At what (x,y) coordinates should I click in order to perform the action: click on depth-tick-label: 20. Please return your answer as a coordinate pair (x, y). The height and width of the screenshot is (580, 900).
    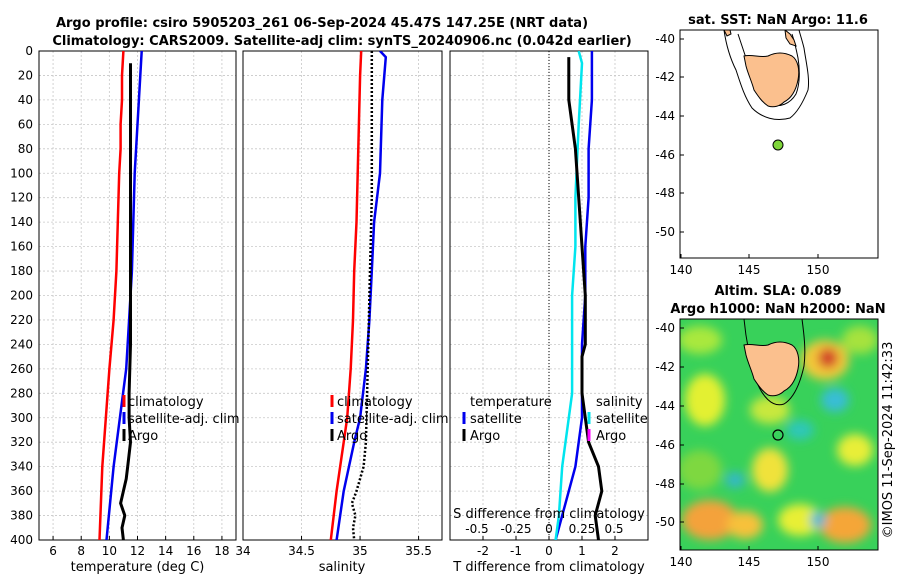
    Looking at the image, I should click on (25, 75).